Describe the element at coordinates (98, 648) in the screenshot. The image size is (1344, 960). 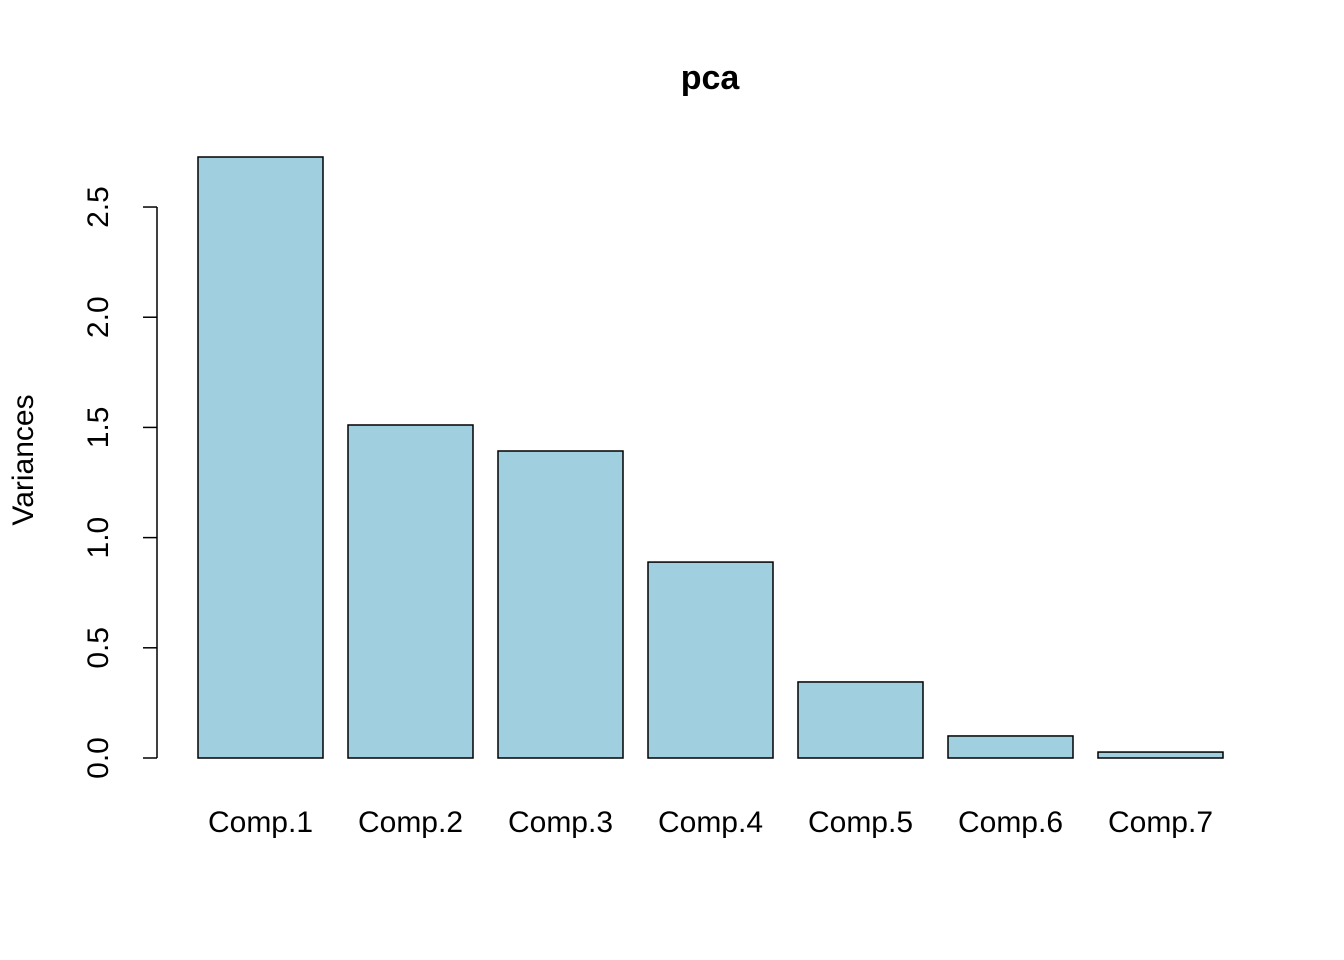
I see `y-tick-label: 0.5` at that location.